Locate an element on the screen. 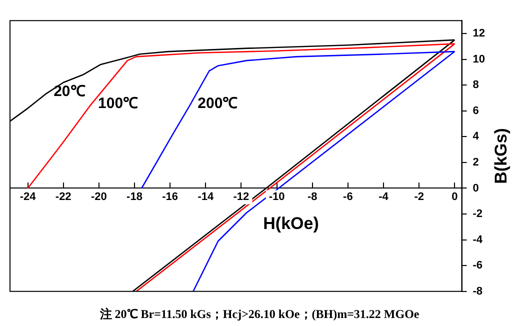  y-tick-label: 6 is located at coordinates (475, 110).